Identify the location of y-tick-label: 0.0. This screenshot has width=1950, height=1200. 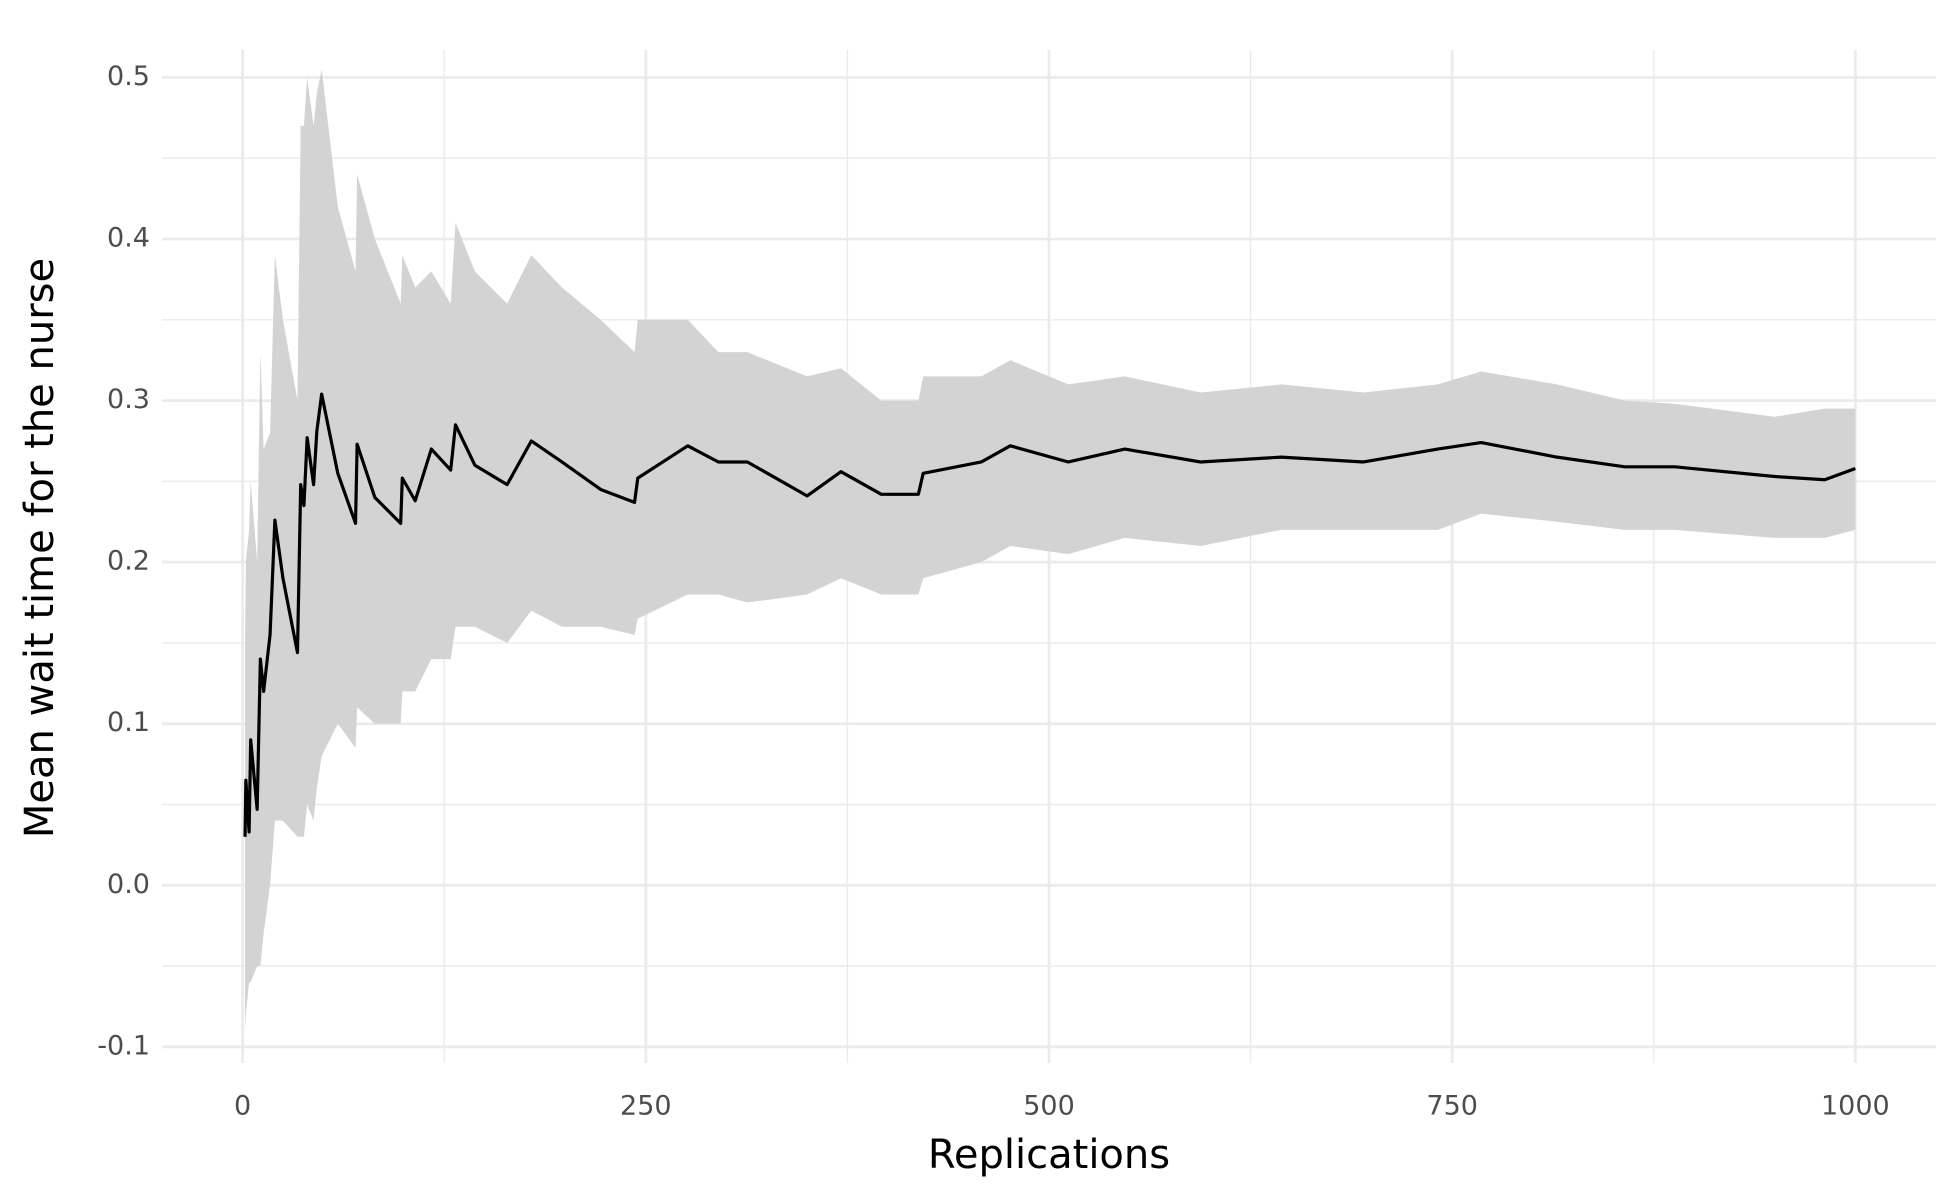
(128, 884).